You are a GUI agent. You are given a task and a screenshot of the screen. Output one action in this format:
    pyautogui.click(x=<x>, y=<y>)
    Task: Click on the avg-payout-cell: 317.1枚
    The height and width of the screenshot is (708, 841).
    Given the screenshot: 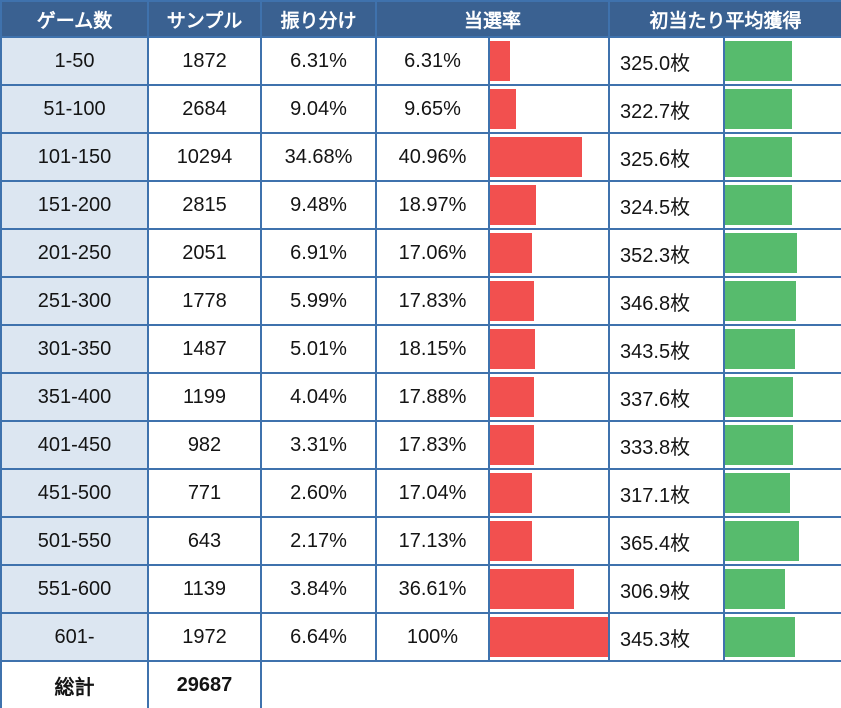 What is the action you would take?
    pyautogui.click(x=667, y=493)
    